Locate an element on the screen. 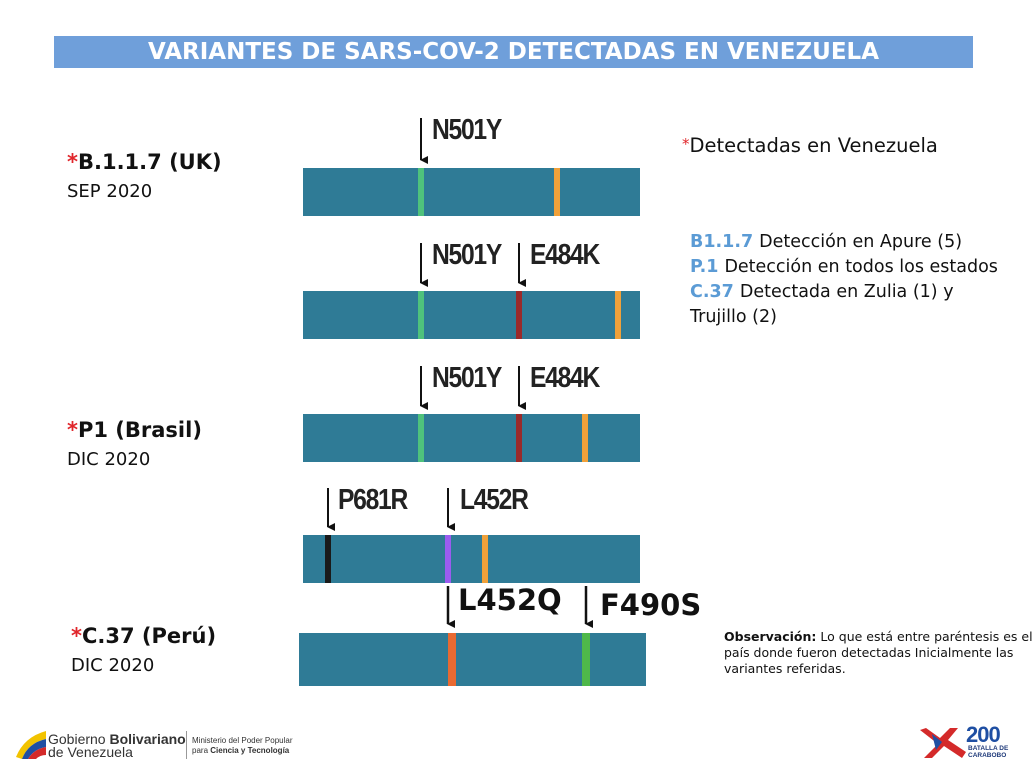  variant-label: C.37 (Perú) is located at coordinates (149, 636).